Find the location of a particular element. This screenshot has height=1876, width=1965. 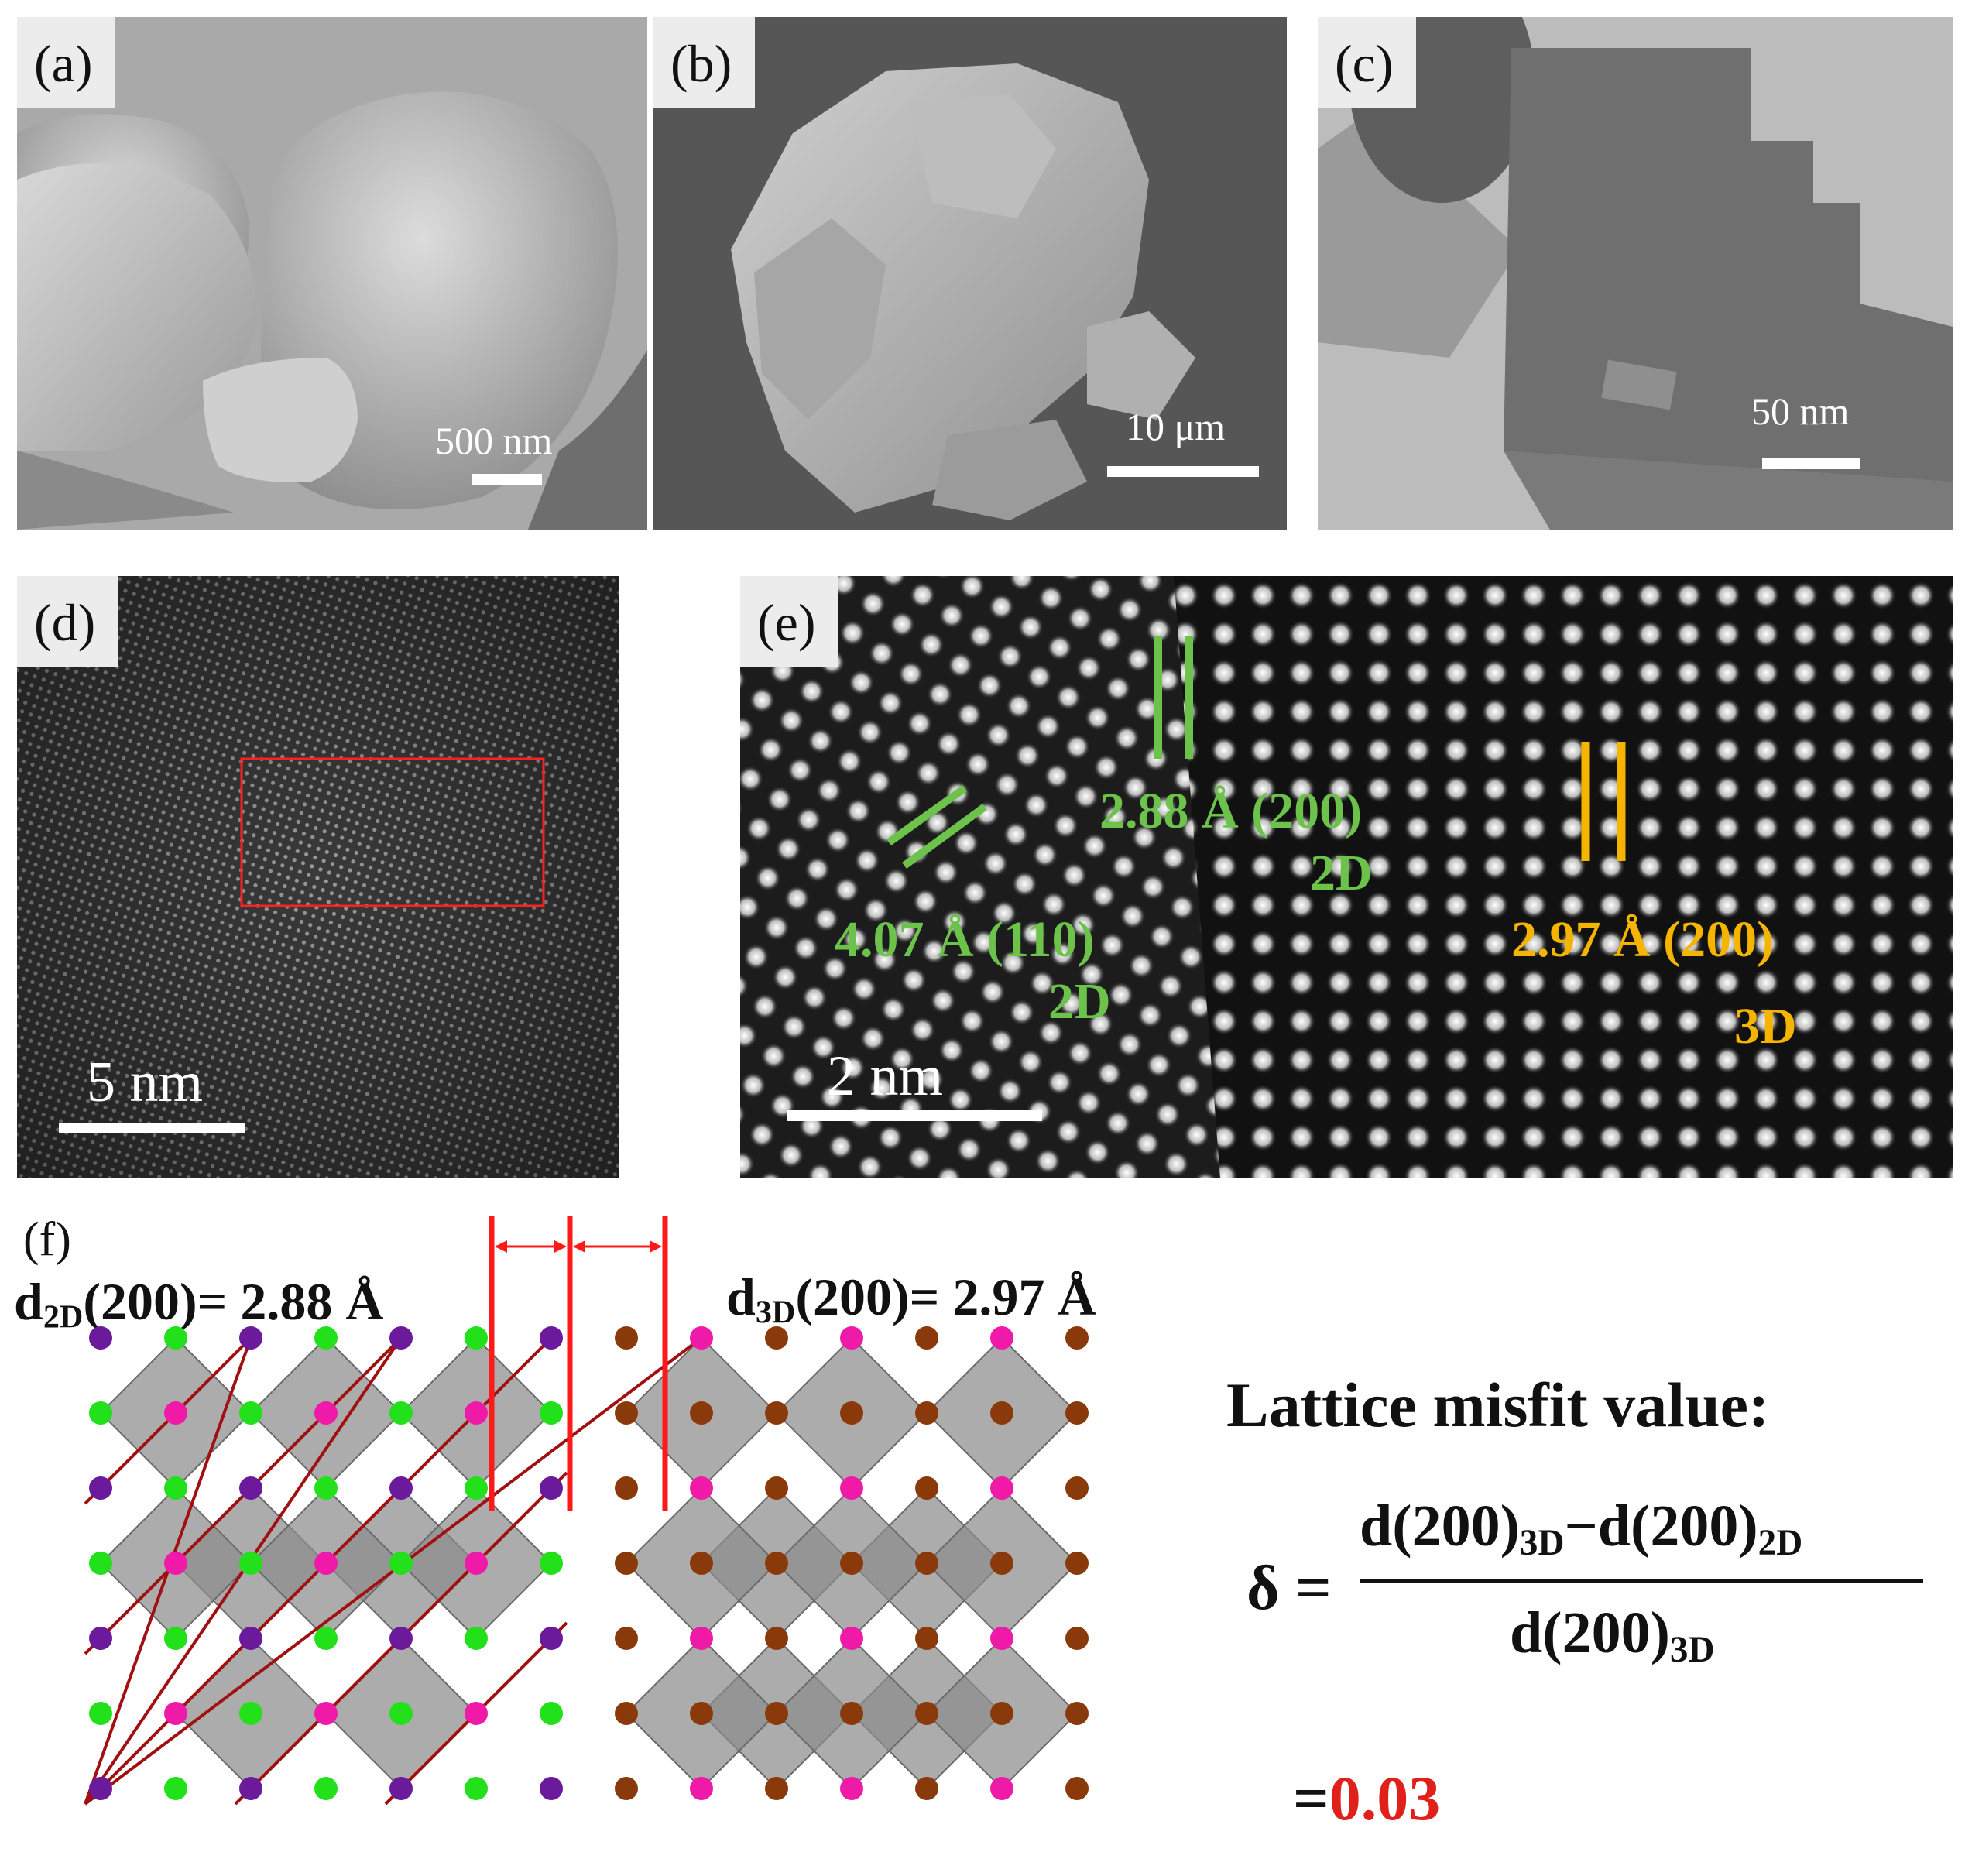

d2d-value: (200)= 2.88 Å is located at coordinates (233, 1301).